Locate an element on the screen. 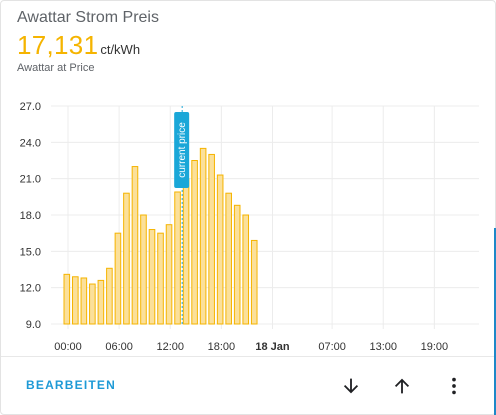  card-subtitle: Awattar at Price is located at coordinates (56, 68).